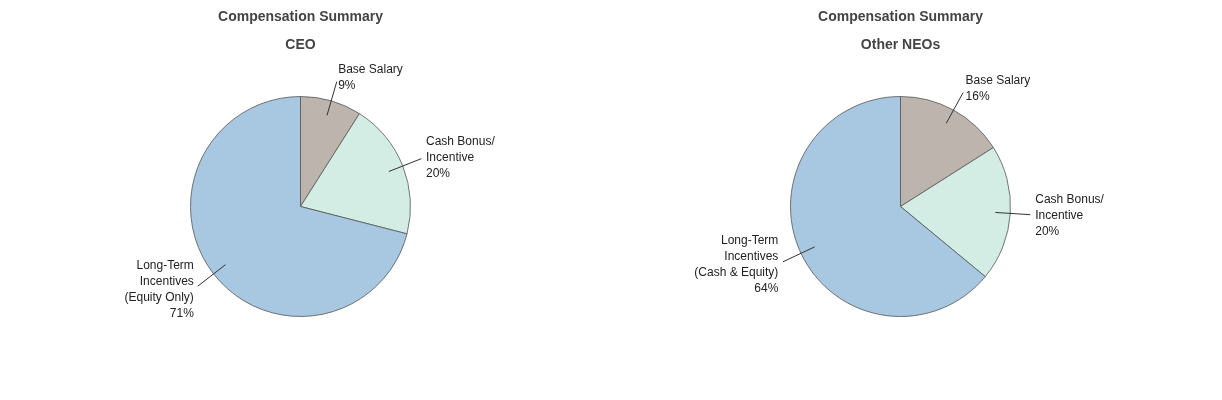  Describe the element at coordinates (977, 96) in the screenshot. I see `data-label: 16%` at that location.